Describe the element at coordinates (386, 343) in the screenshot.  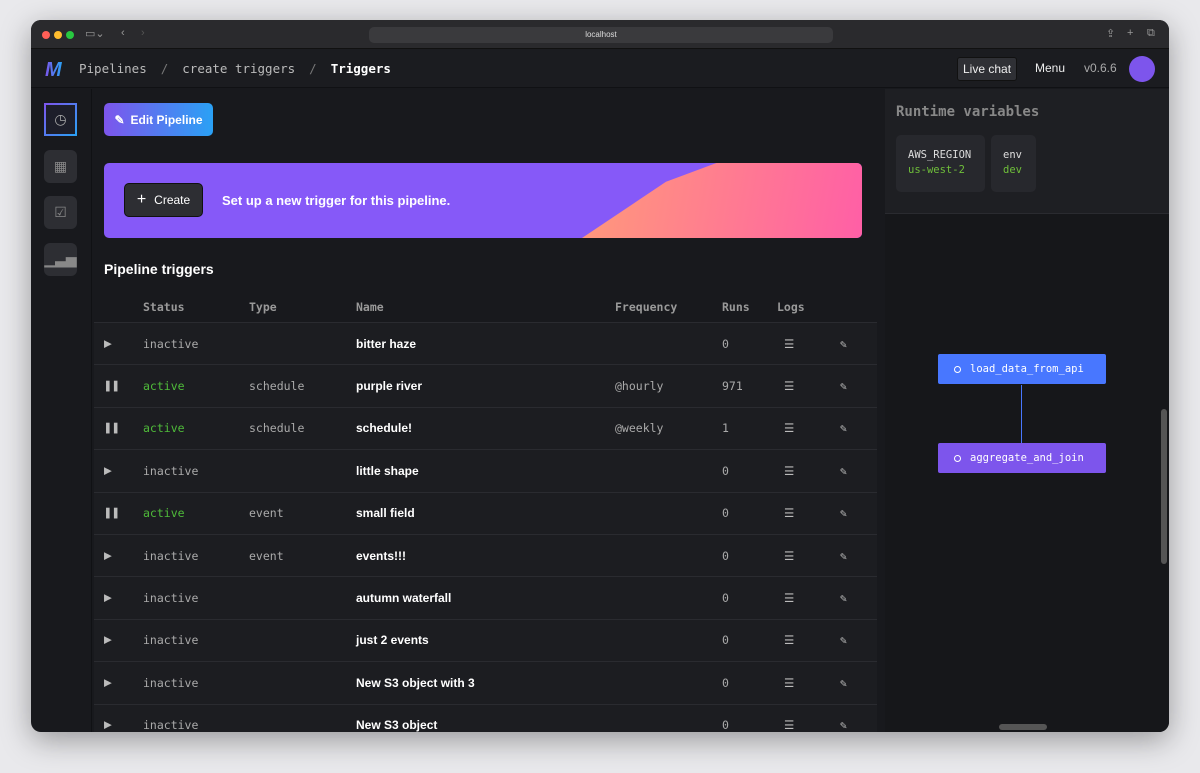
I see `trigger-name: bitter haze` at that location.